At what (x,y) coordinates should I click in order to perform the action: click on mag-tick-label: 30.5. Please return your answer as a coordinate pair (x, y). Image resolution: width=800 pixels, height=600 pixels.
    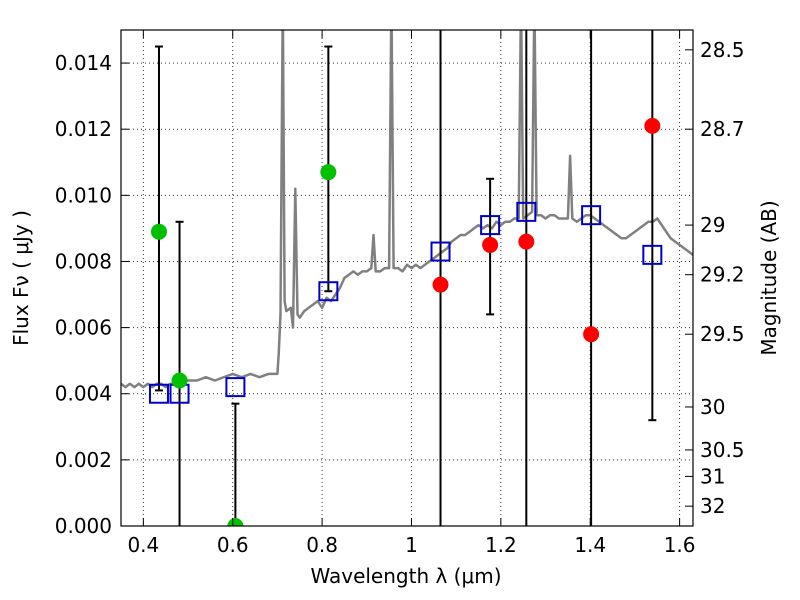
    Looking at the image, I should click on (722, 450).